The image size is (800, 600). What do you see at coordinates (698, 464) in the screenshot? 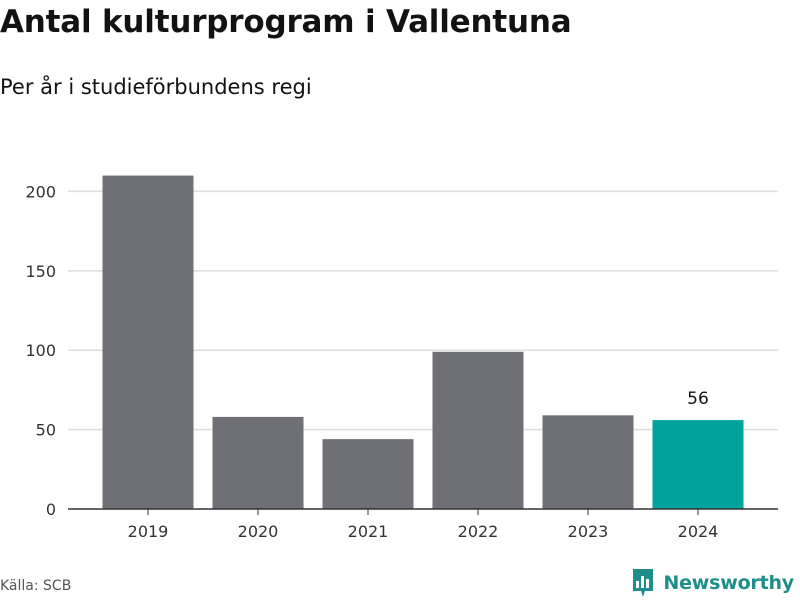
I see `bar-2024` at bounding box center [698, 464].